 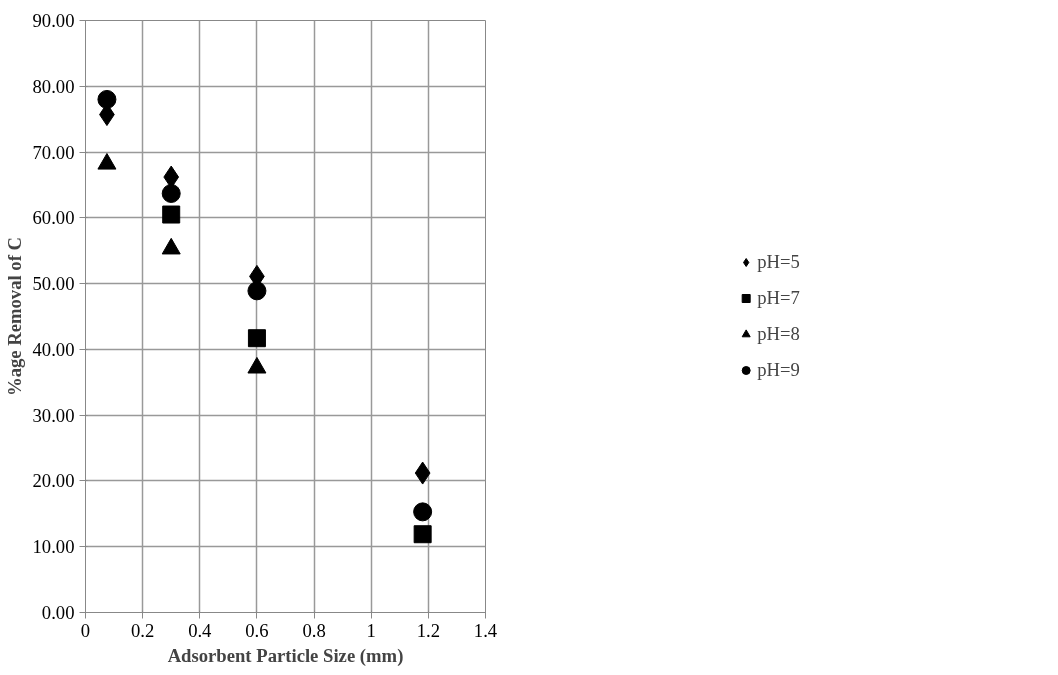 I want to click on x-tick-label: 0.8, so click(x=314, y=630).